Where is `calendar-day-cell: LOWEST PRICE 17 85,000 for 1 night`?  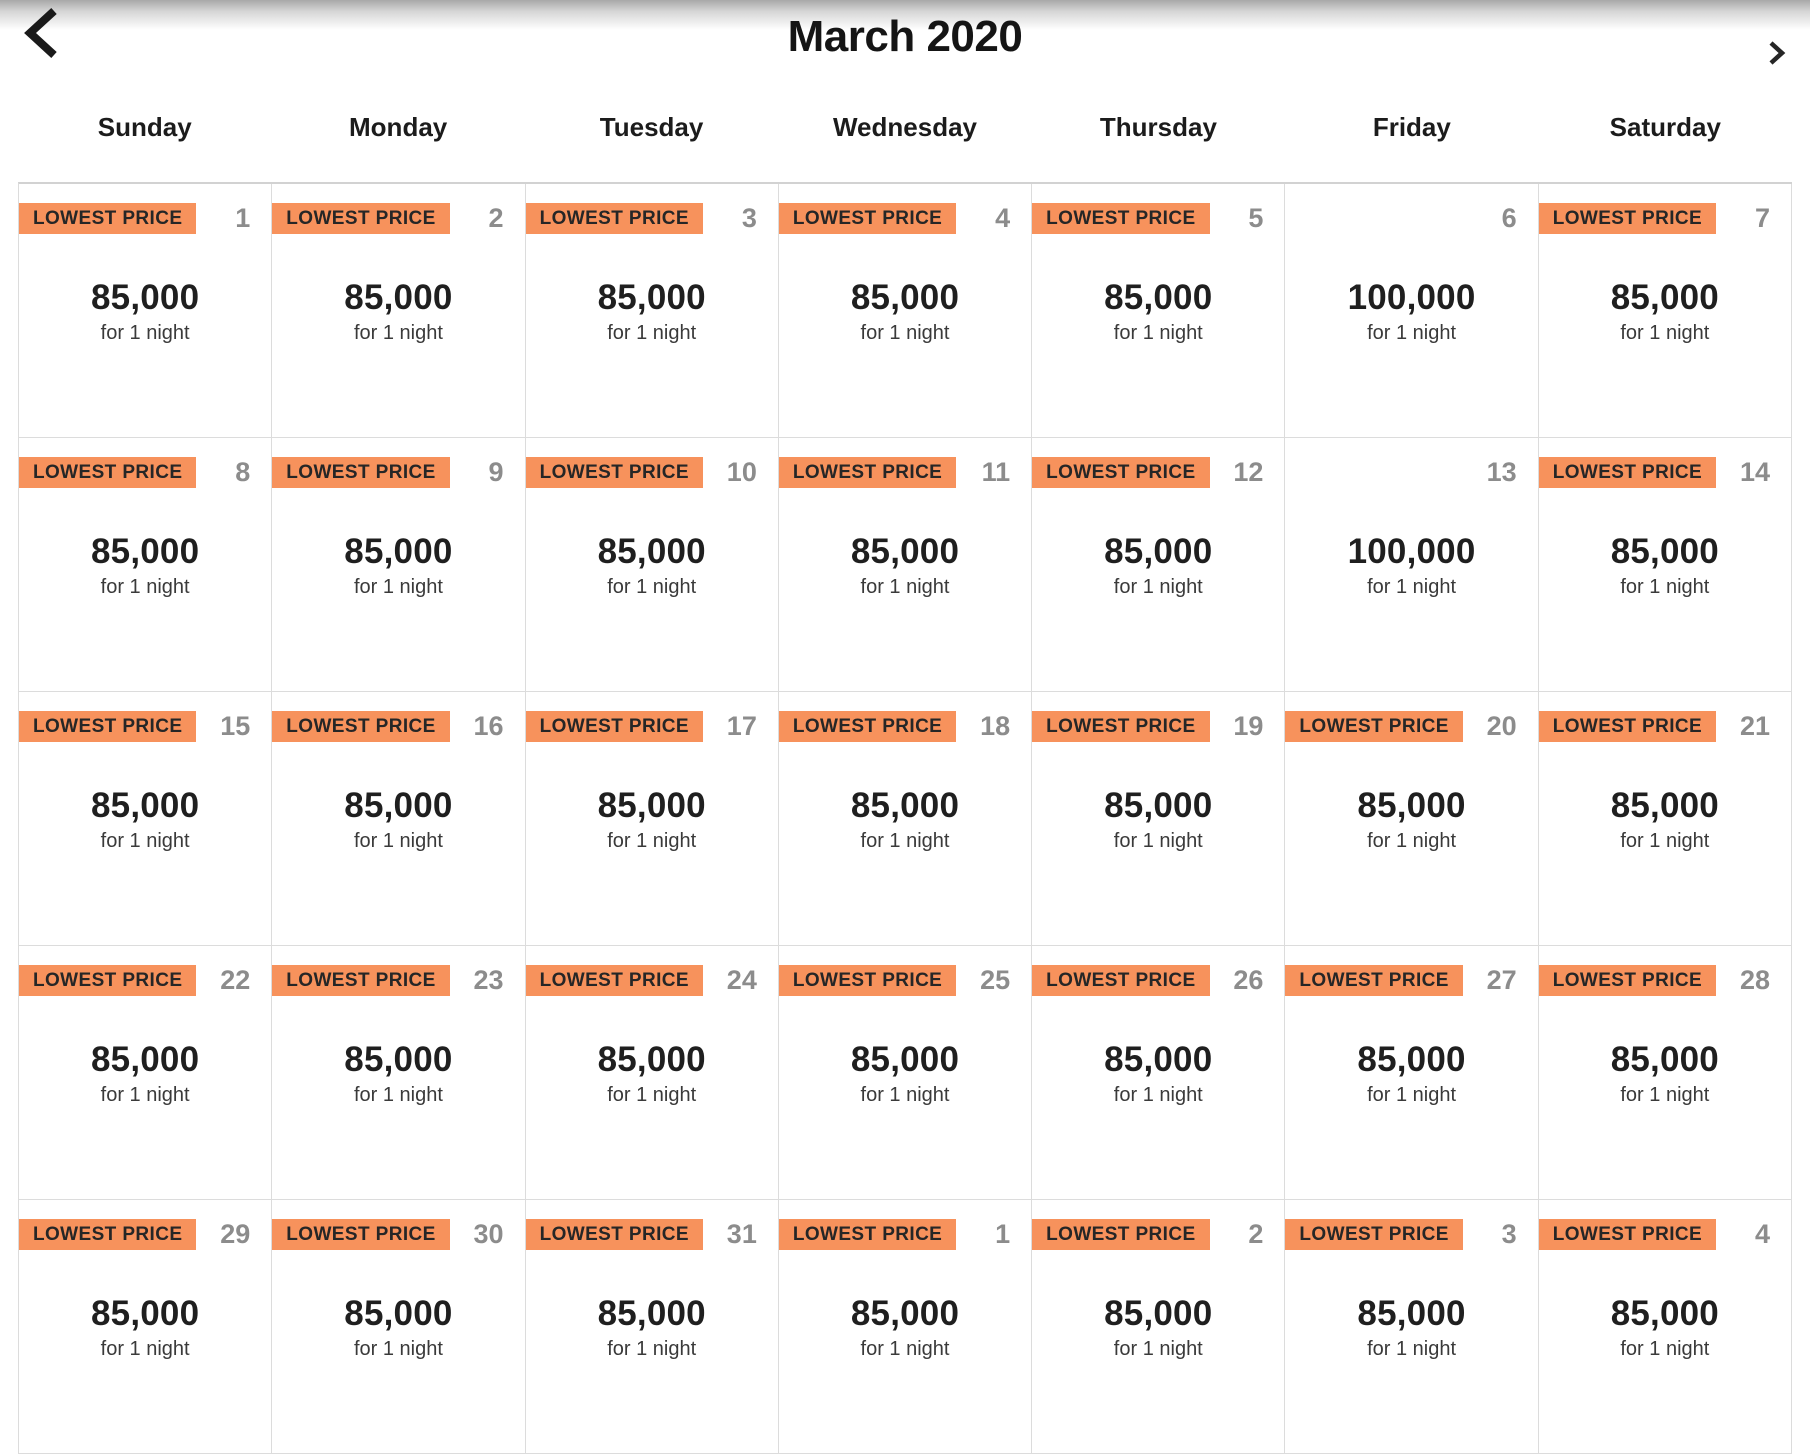 calendar-day-cell: LOWEST PRICE 17 85,000 for 1 night is located at coordinates (652, 819).